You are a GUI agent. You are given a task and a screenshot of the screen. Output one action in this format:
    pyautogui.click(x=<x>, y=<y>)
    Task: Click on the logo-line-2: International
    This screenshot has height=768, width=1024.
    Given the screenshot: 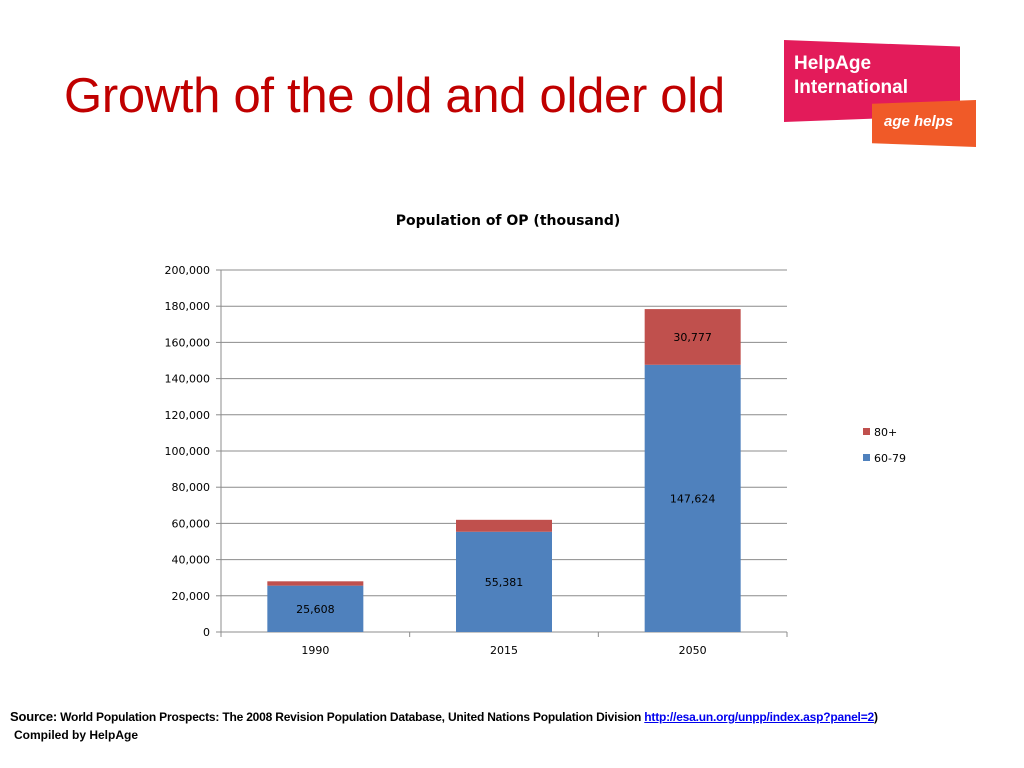 What is the action you would take?
    pyautogui.click(x=851, y=87)
    